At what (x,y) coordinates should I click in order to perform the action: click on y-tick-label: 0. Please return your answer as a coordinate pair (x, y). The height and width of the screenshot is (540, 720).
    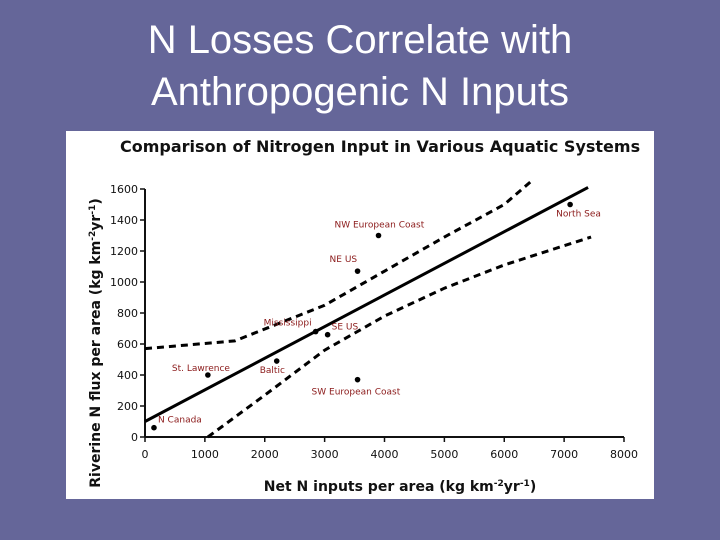
    Looking at the image, I should click on (134, 437).